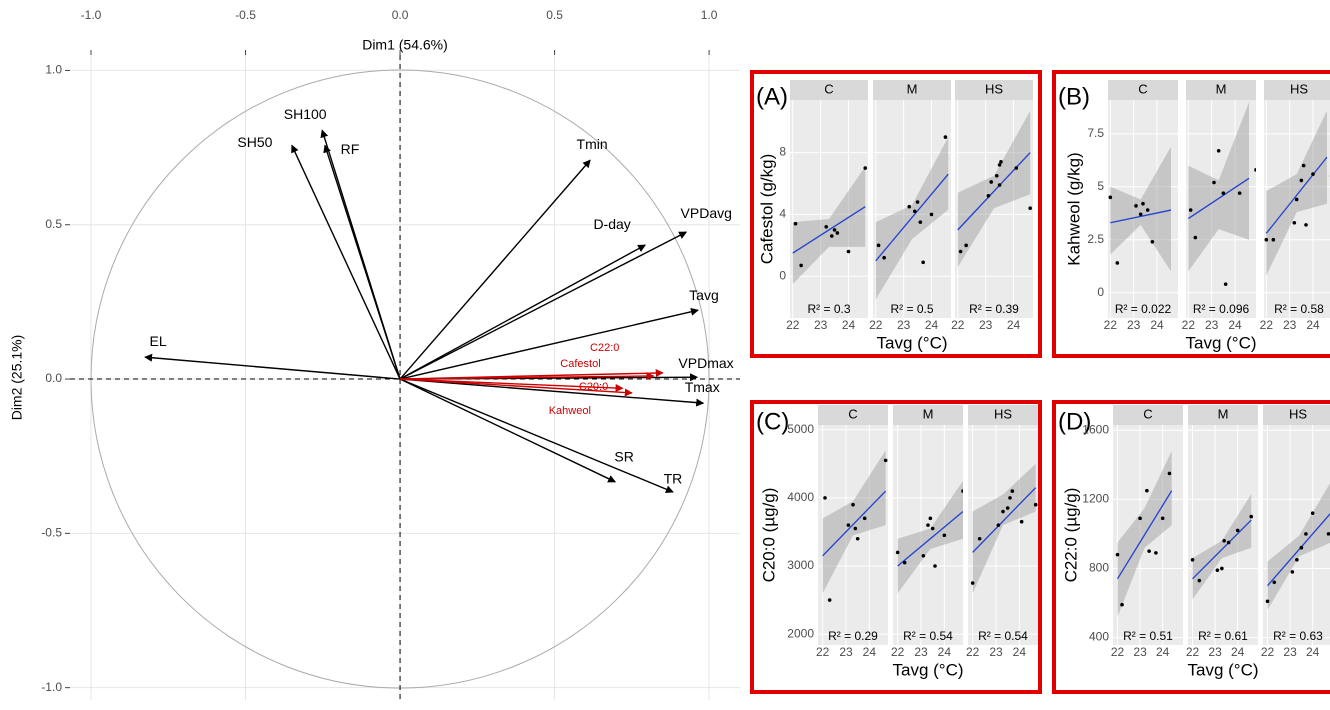 This screenshot has width=1330, height=710. What do you see at coordinates (1238, 652) in the screenshot?
I see `x-tick-label: 24` at bounding box center [1238, 652].